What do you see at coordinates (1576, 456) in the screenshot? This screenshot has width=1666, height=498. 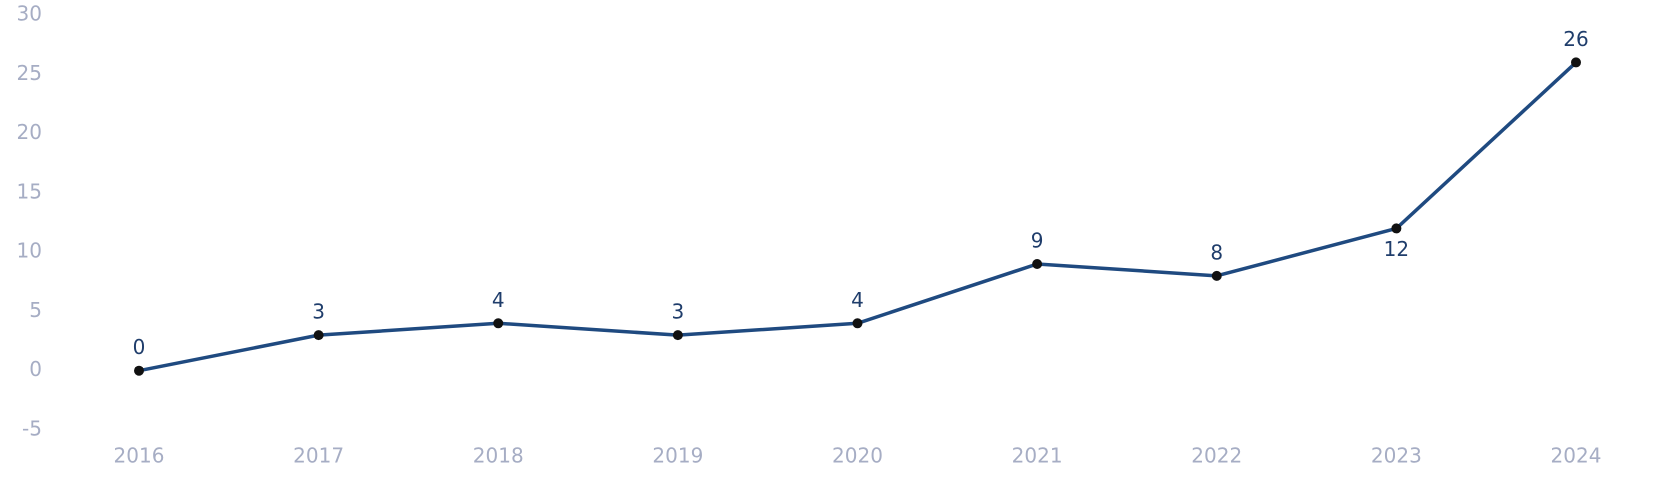 I see `x-tick-label: 2024` at bounding box center [1576, 456].